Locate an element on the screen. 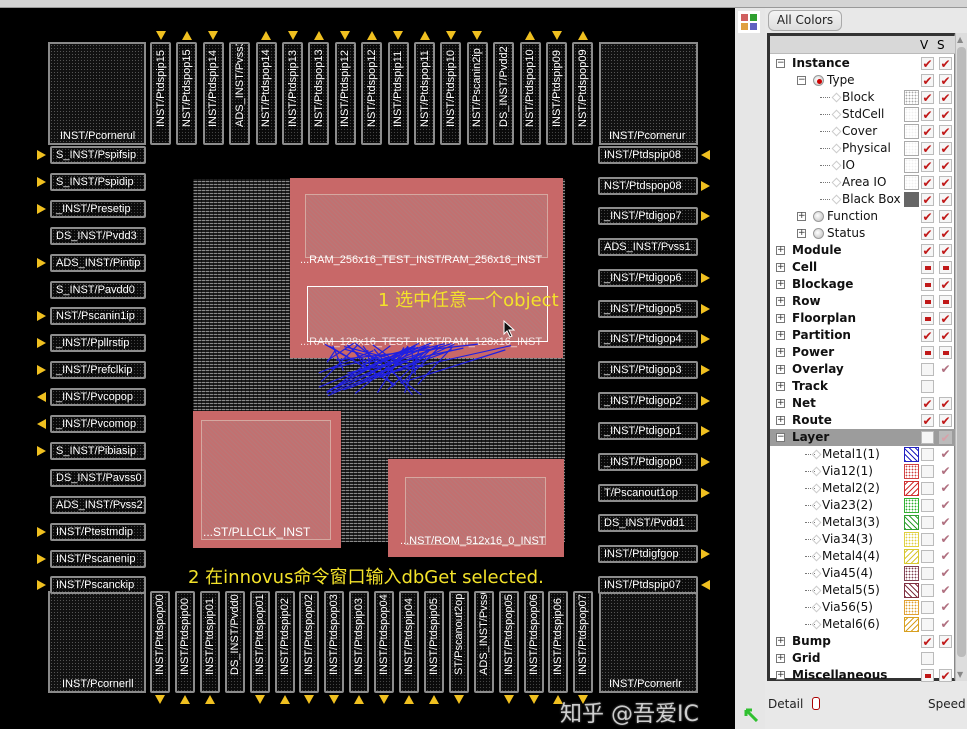 The width and height of the screenshot is (967, 729). io-pad: INST/Ptdspip05 is located at coordinates (433, 642).